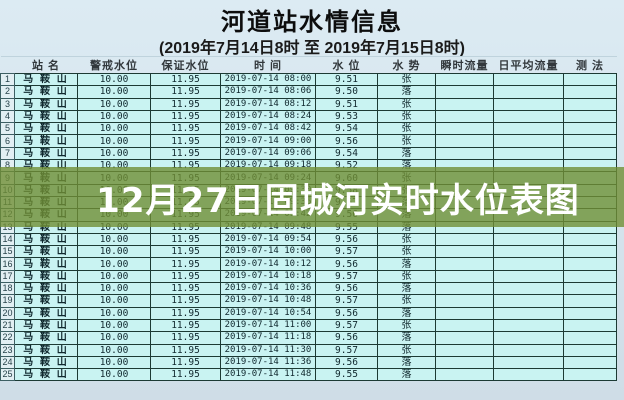  I want to click on row-number-cell: 6, so click(7, 141).